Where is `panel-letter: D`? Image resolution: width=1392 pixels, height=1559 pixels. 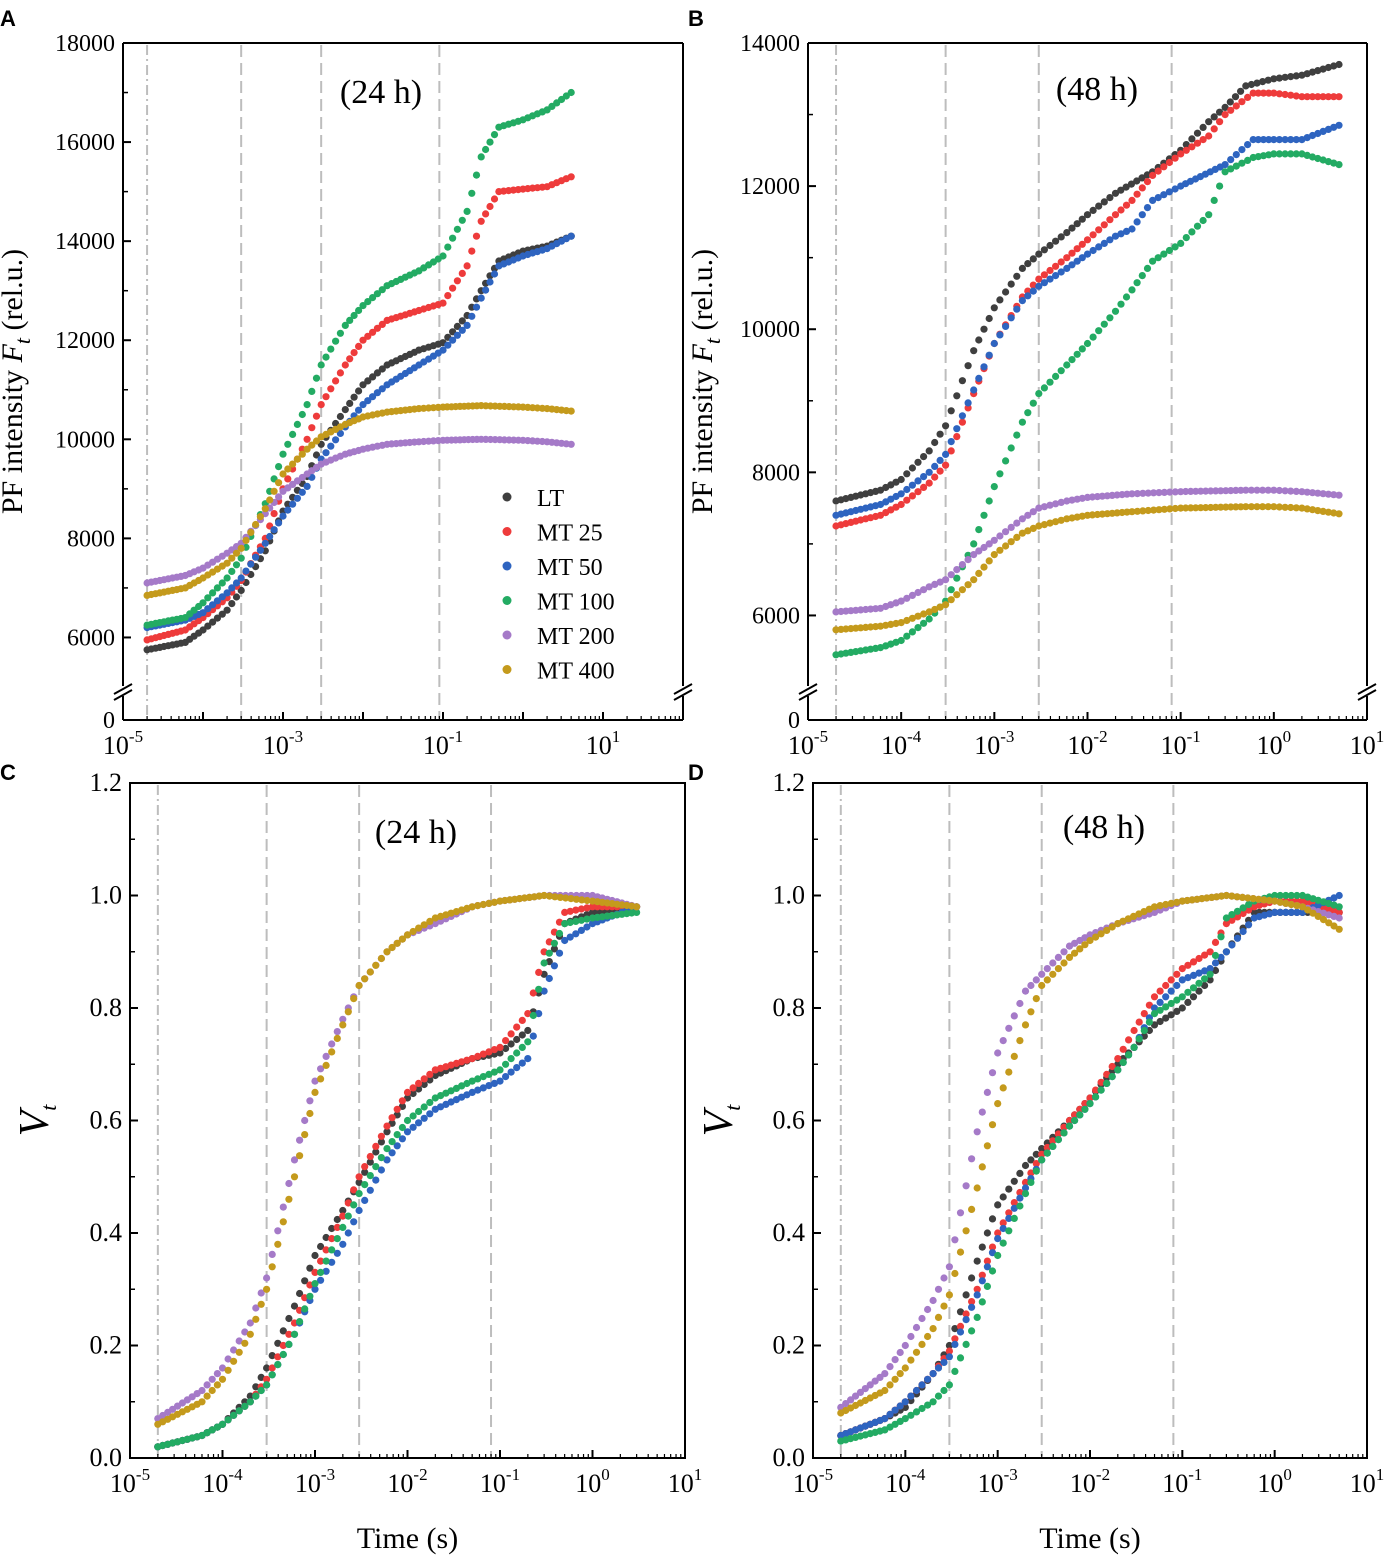
panel-letter: D is located at coordinates (696, 772).